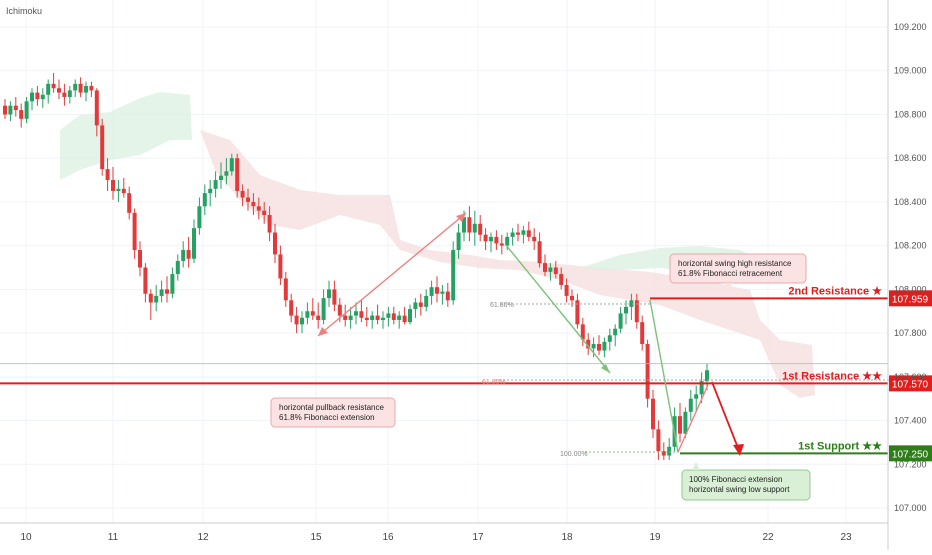 This screenshot has height=555, width=932. I want to click on x-tick-label-4: 16, so click(388, 537).